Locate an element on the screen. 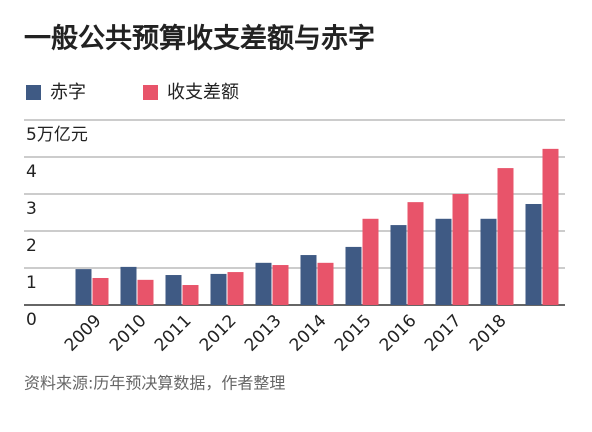 The image size is (592, 432). chart-title: 一般公共预算收支差额与赤字 is located at coordinates (199, 39).